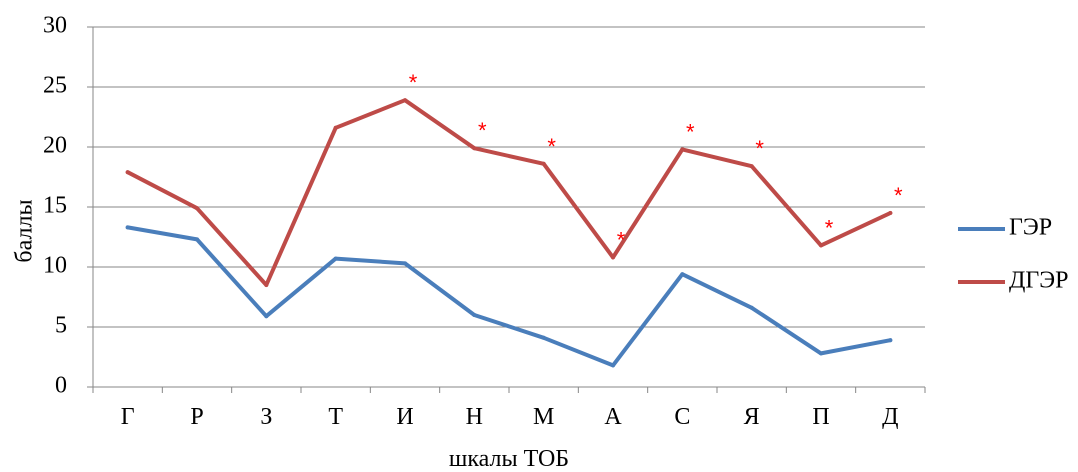  What do you see at coordinates (613, 417) in the screenshot?
I see `x-tick-label-7: А` at bounding box center [613, 417].